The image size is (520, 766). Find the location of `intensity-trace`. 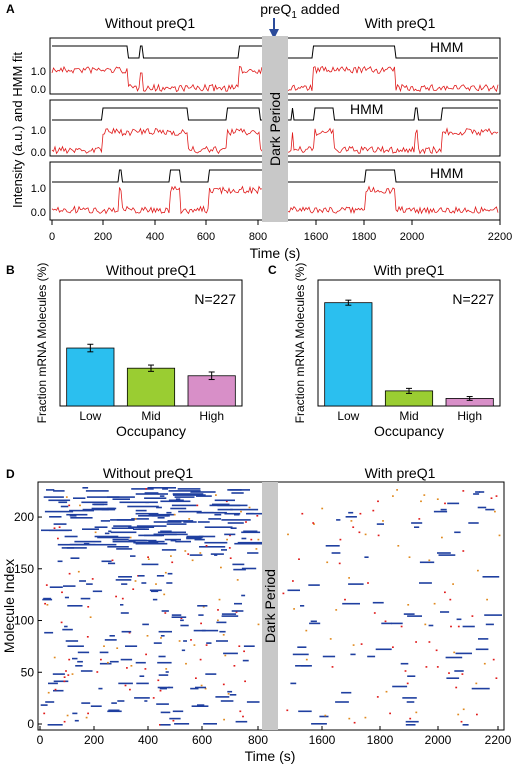

intensity-trace is located at coordinates (157, 200).